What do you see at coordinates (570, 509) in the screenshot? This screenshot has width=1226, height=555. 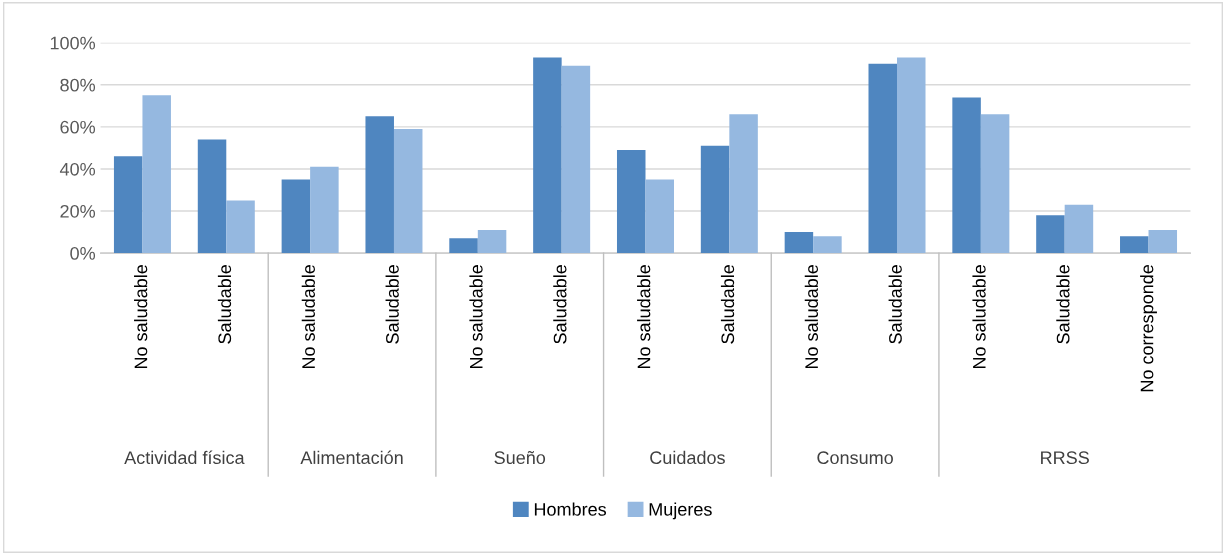 I see `legend-label: Hombres` at bounding box center [570, 509].